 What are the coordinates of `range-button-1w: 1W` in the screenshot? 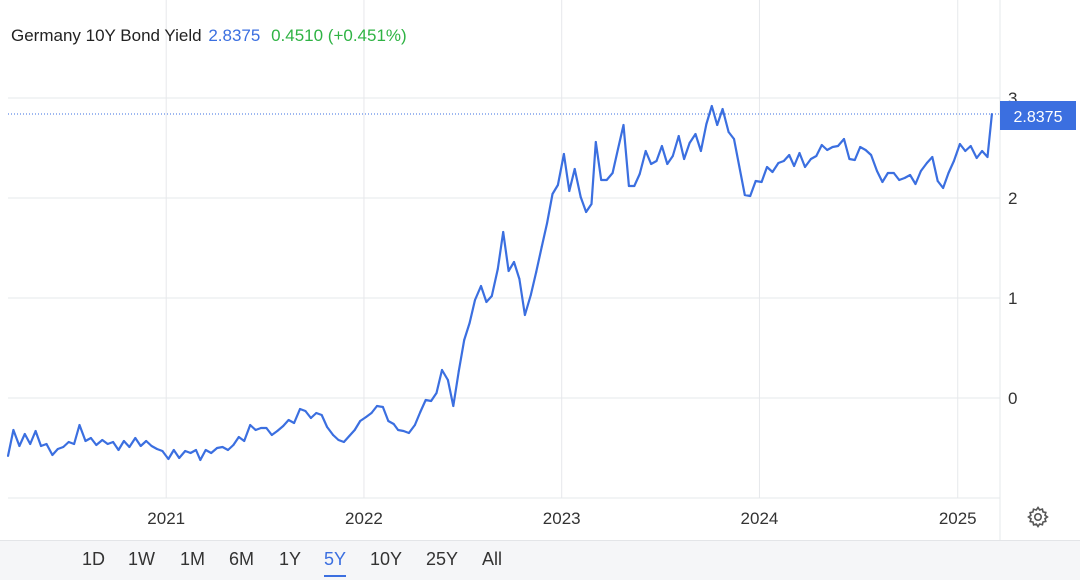 It's located at (141, 559).